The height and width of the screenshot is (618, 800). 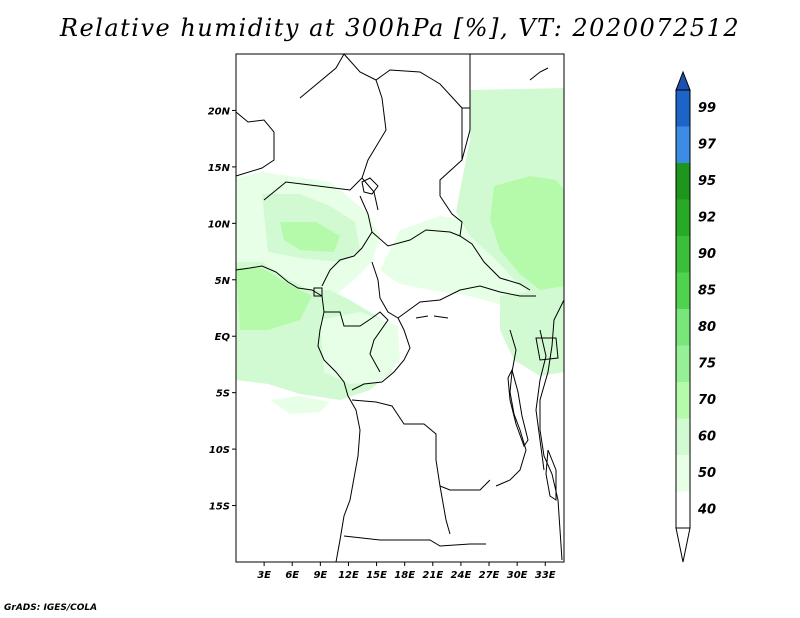 What do you see at coordinates (320, 575) in the screenshot?
I see `lon-tick-label: 9E` at bounding box center [320, 575].